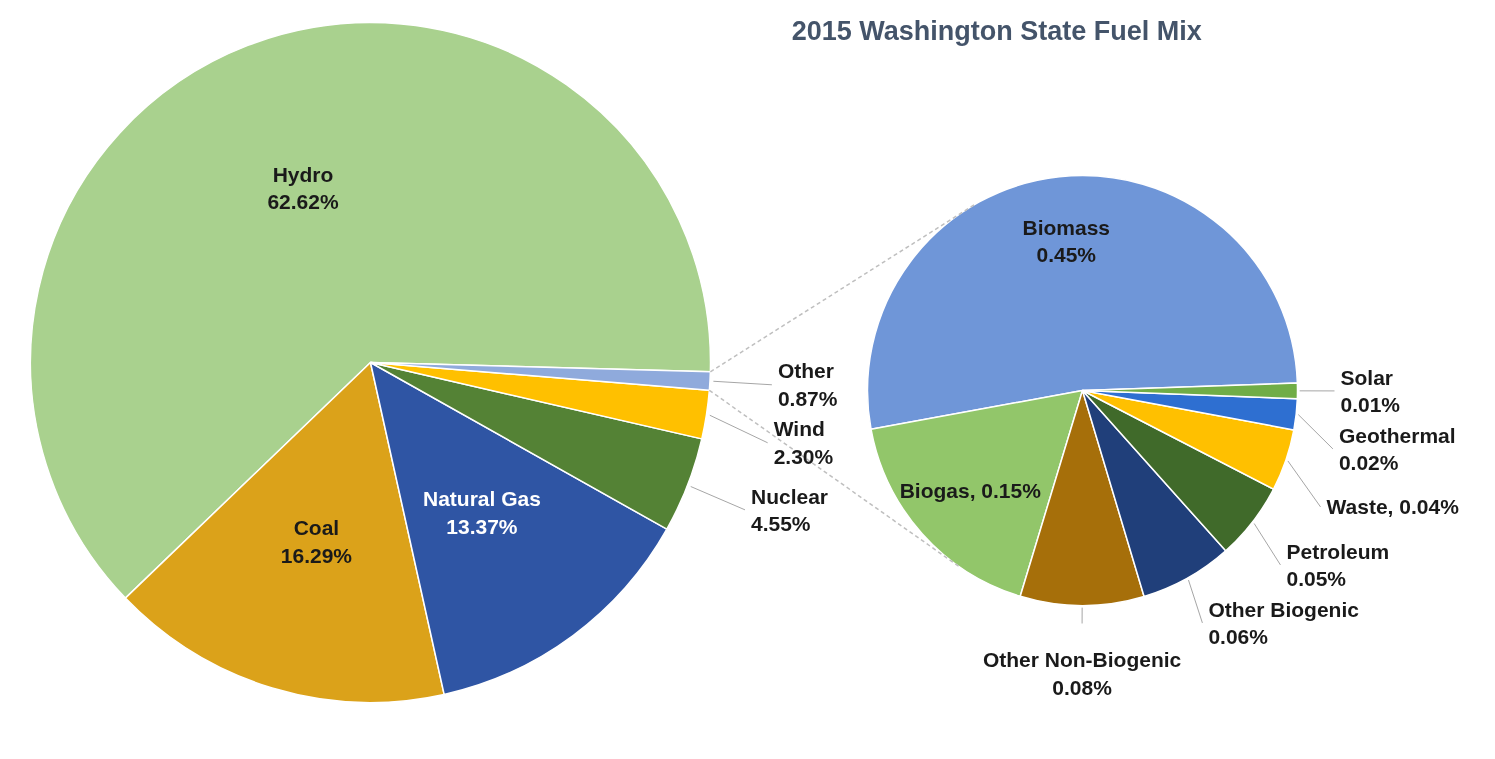 The image size is (1495, 759). I want to click on text: 2015 Washington State Fuel Mix, so click(996, 30).